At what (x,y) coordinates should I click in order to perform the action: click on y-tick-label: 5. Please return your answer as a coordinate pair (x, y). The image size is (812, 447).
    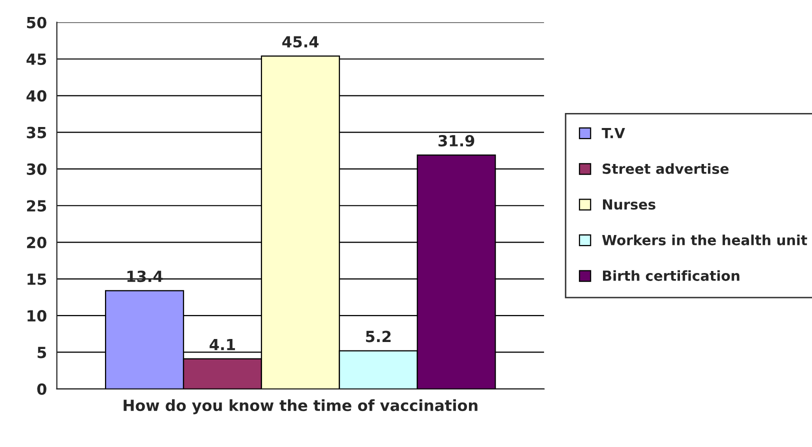
    Looking at the image, I should click on (42, 352).